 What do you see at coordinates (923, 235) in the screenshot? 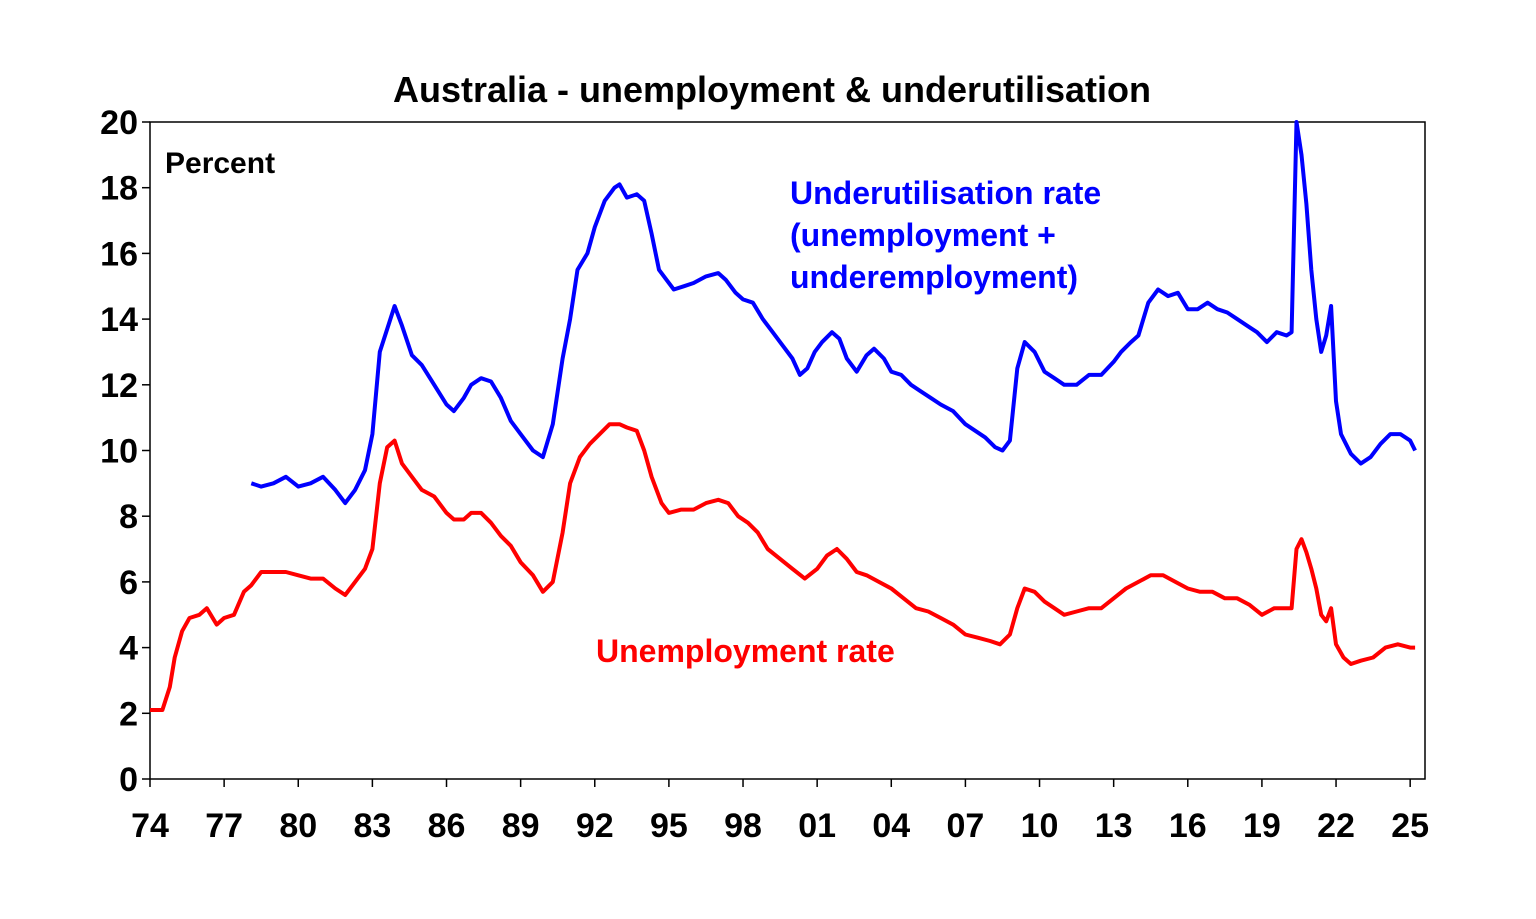
I see `underutilisation-label: (unemployment +` at bounding box center [923, 235].